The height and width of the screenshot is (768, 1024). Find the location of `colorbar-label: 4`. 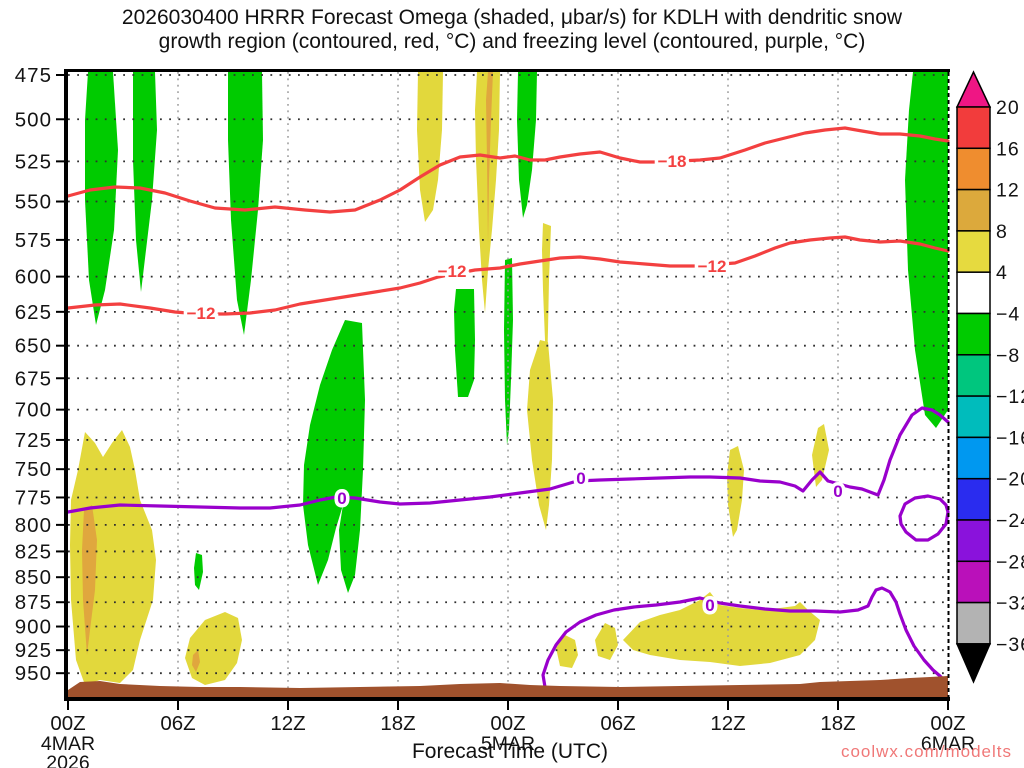

colorbar-label: 4 is located at coordinates (1002, 273).